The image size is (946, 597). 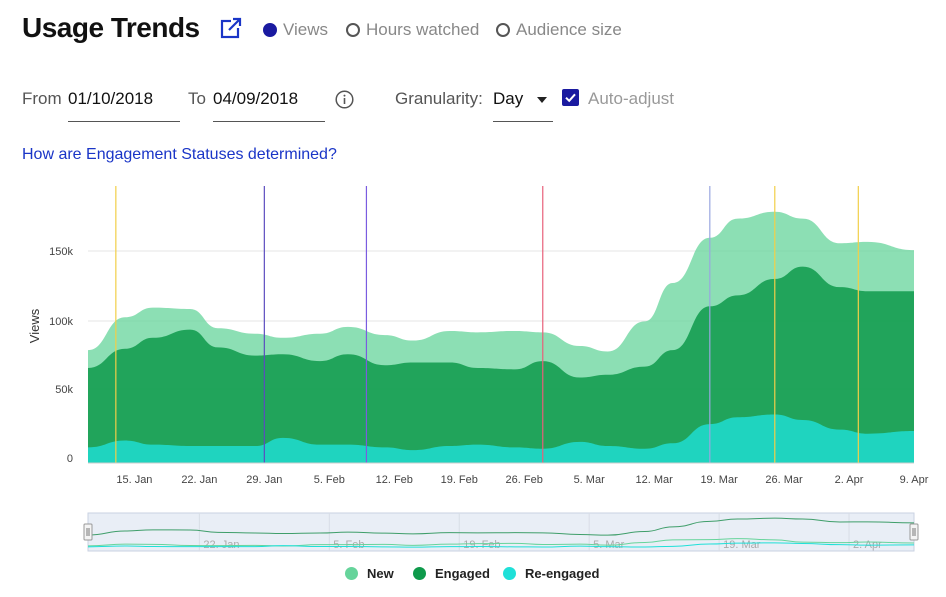 I want to click on metric-radio-audience-size: Audience size, so click(x=559, y=30).